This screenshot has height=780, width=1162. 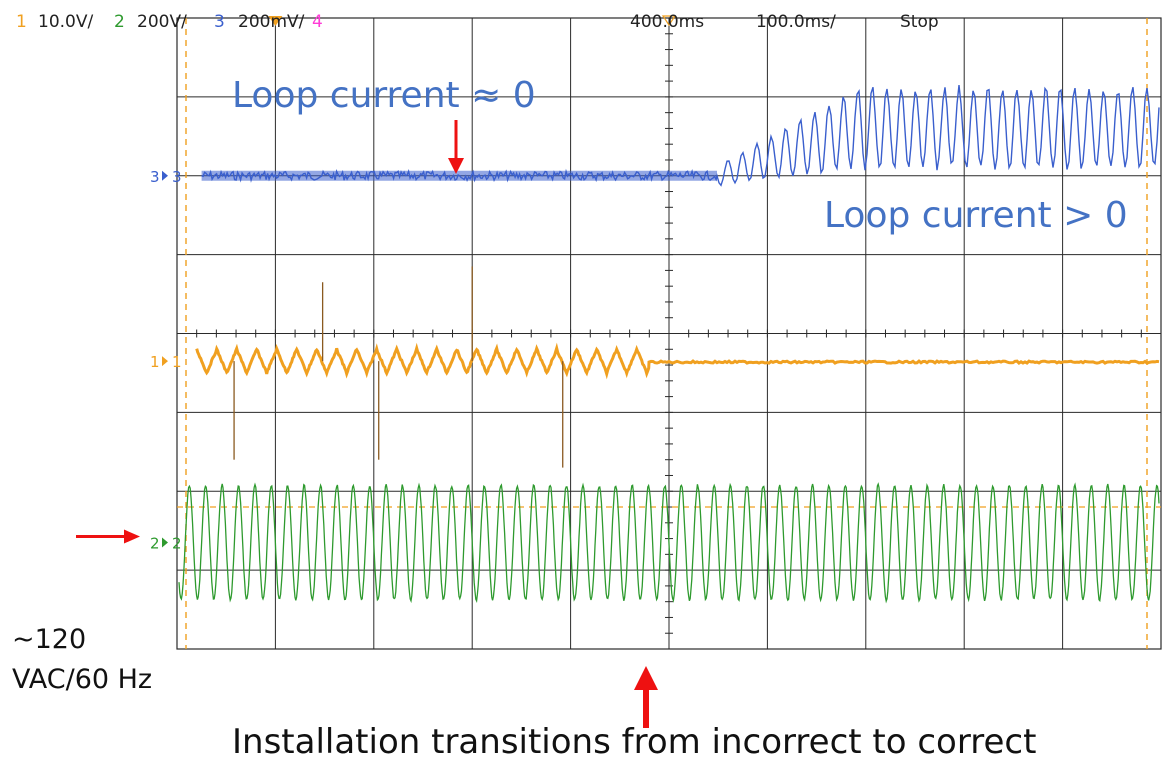 I want to click on ch3-ground-marker: 3, so click(x=155, y=177).